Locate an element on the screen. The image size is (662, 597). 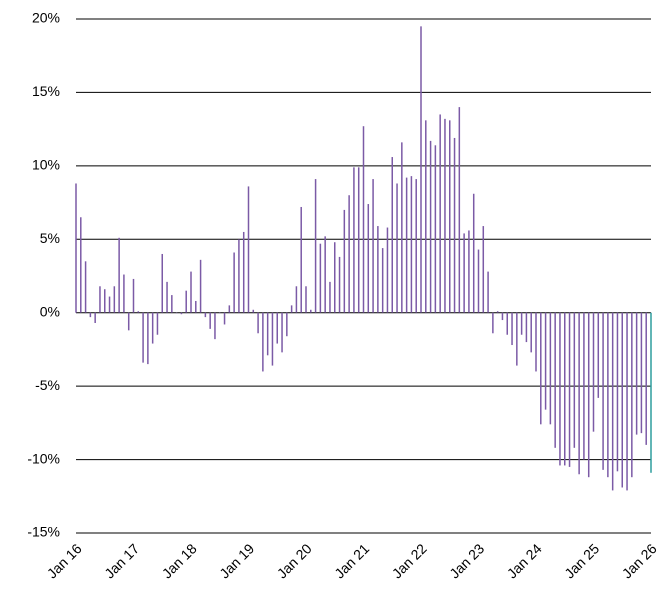
y-tick-label: 10% is located at coordinates (46, 165).